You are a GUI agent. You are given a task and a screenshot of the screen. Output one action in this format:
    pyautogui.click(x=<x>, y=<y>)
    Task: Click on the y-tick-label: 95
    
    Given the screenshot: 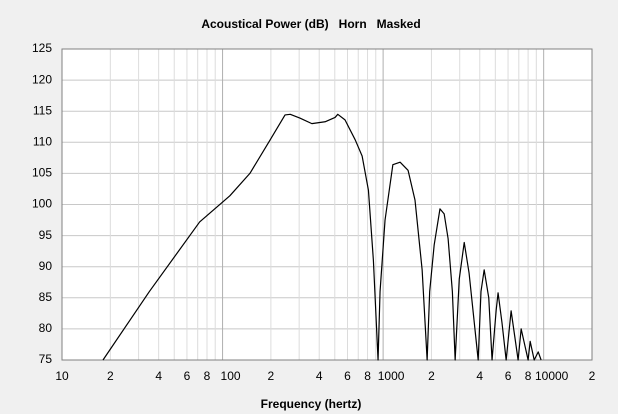 What is the action you would take?
    pyautogui.click(x=46, y=235)
    